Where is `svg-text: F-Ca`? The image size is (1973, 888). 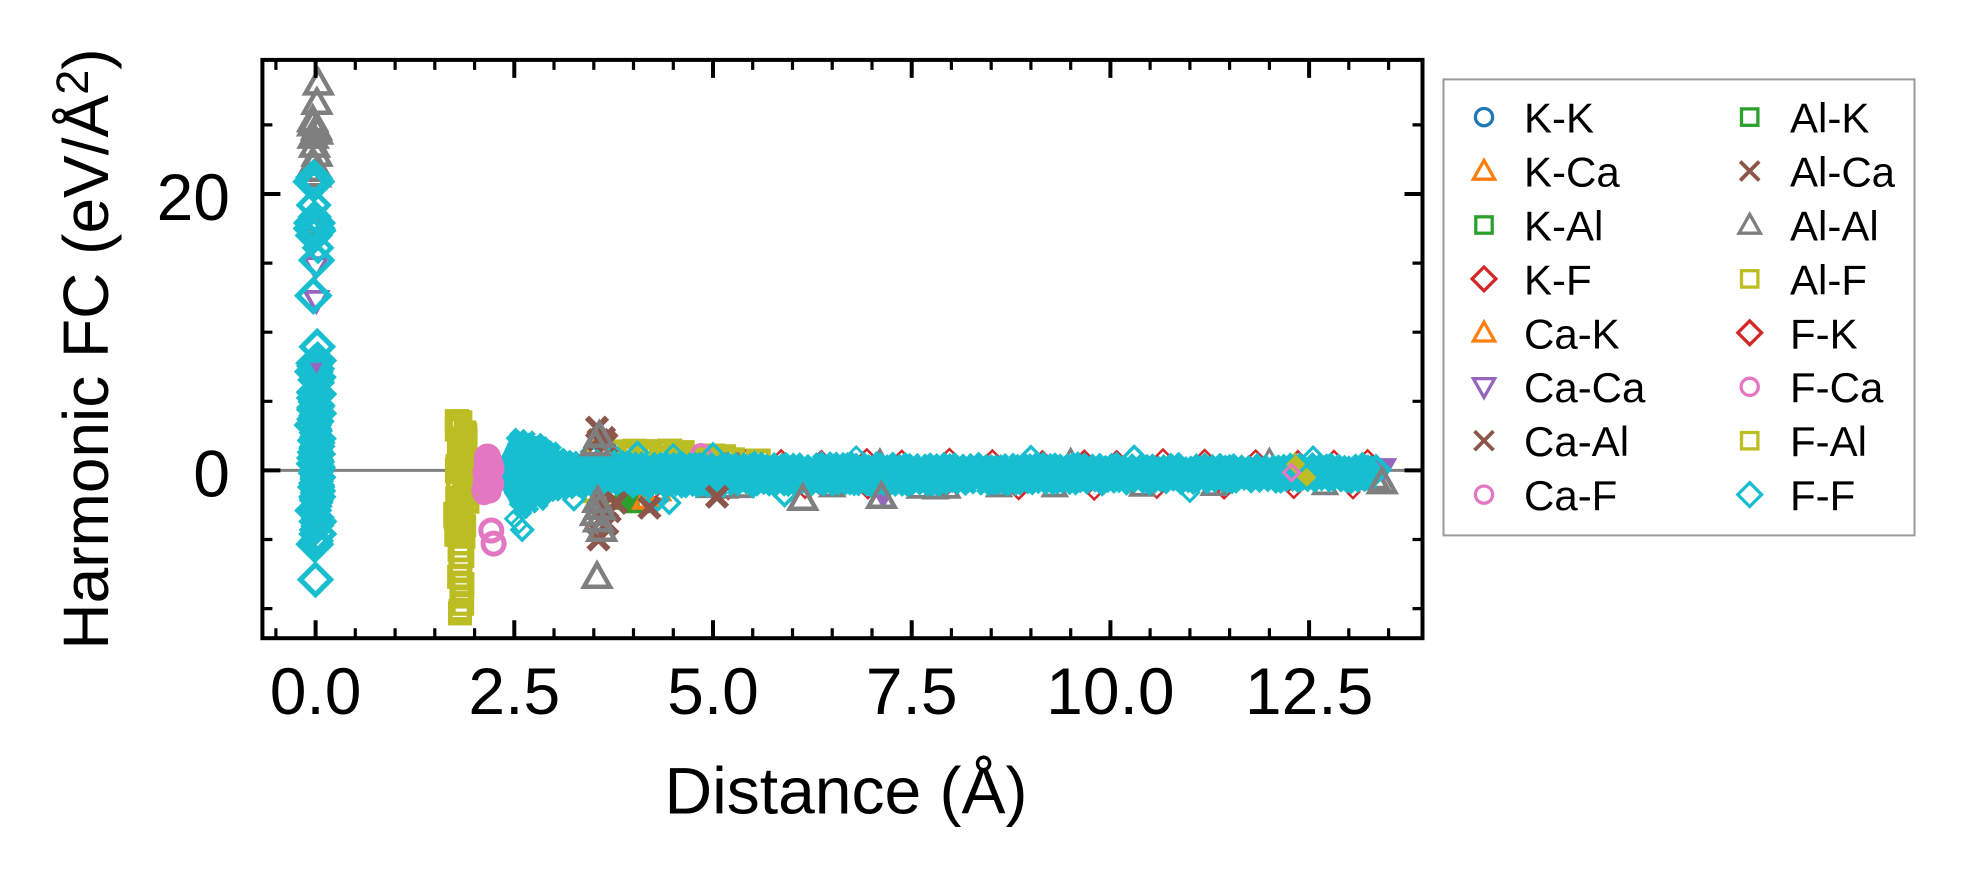 svg-text: F-Ca is located at coordinates (1837, 387).